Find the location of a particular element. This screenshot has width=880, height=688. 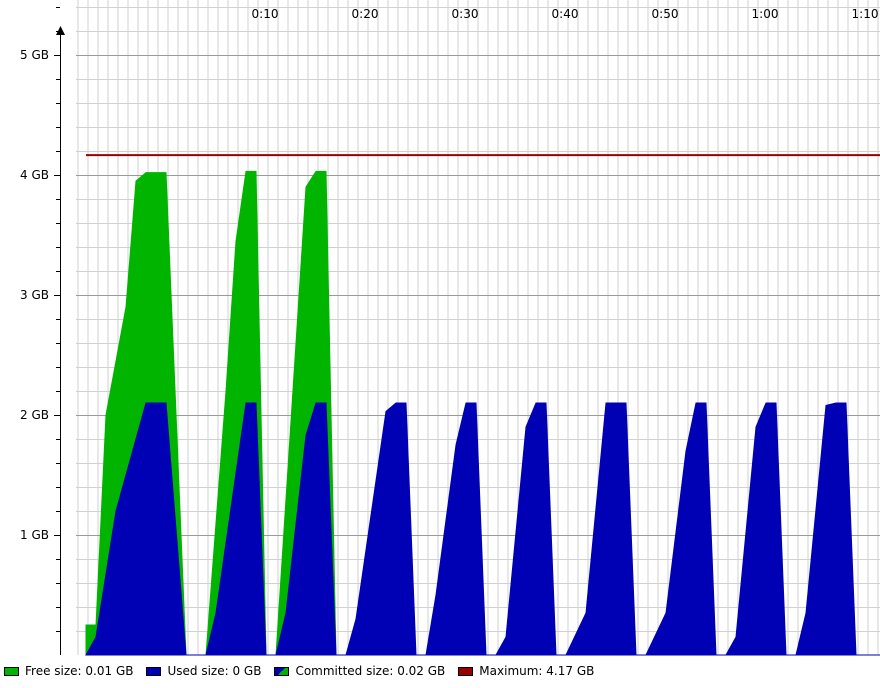

legend-item-committed: Committed size: 0.02 GB is located at coordinates (359, 671).